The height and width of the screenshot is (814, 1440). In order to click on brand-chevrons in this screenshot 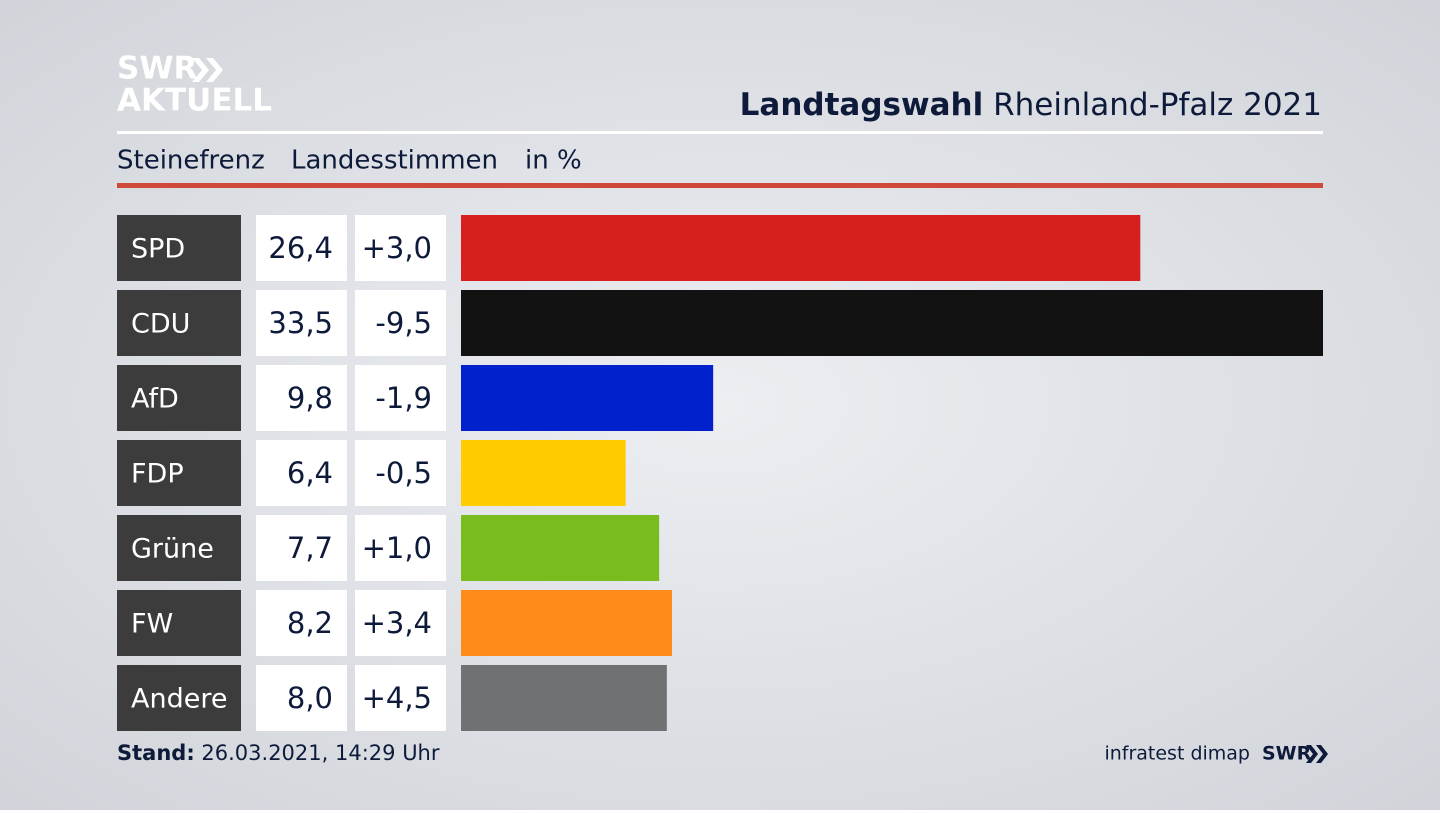, I will do `click(1317, 754)`.